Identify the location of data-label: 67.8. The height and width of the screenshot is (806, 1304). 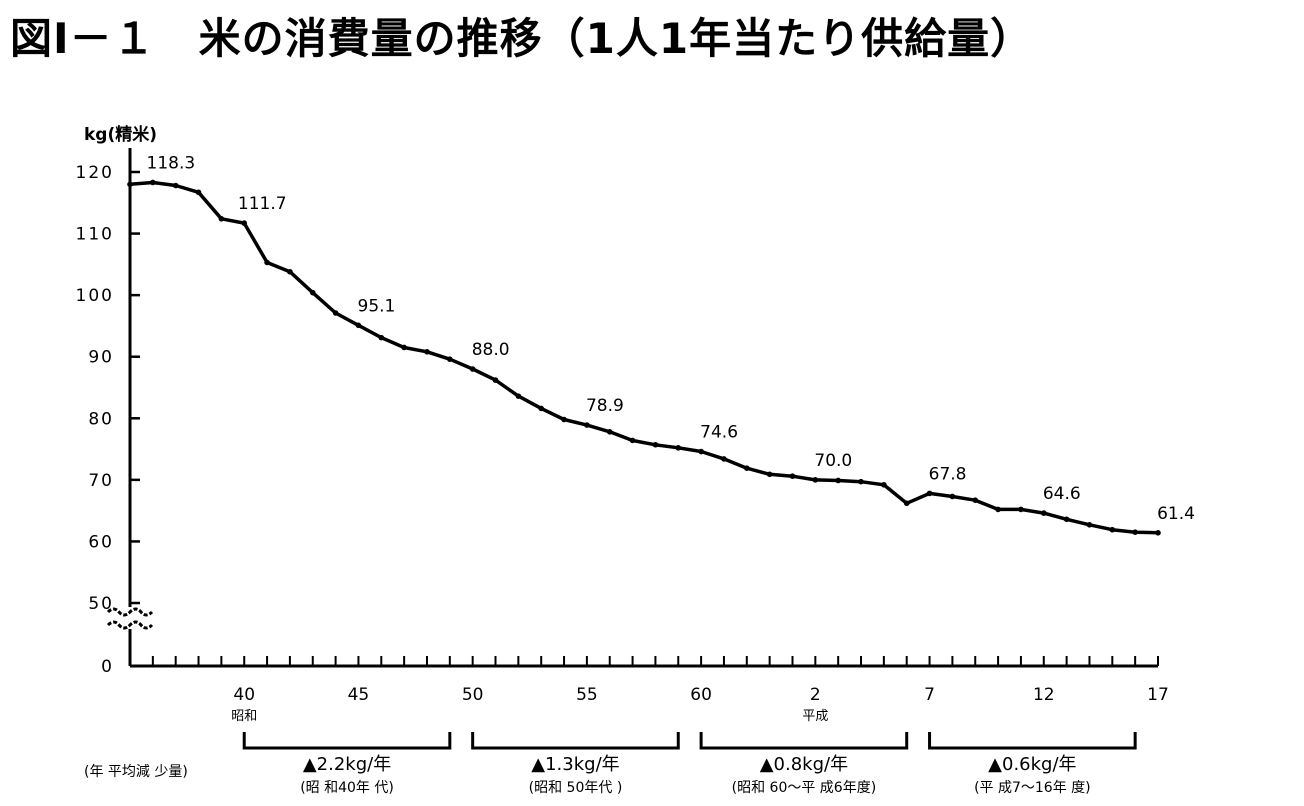
(948, 474).